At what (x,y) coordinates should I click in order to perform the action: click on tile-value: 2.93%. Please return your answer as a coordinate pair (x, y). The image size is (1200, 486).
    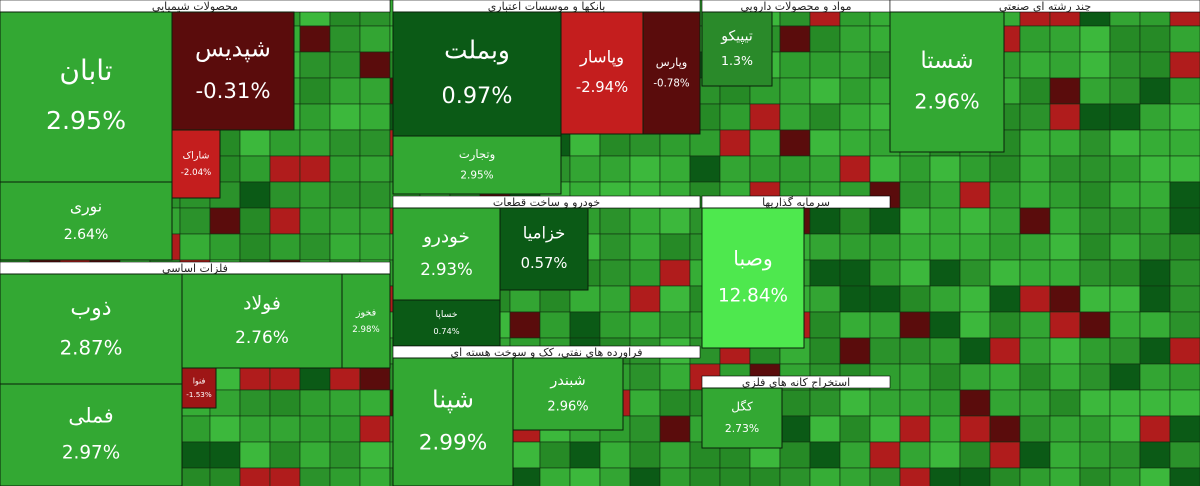
    Looking at the image, I should click on (446, 269).